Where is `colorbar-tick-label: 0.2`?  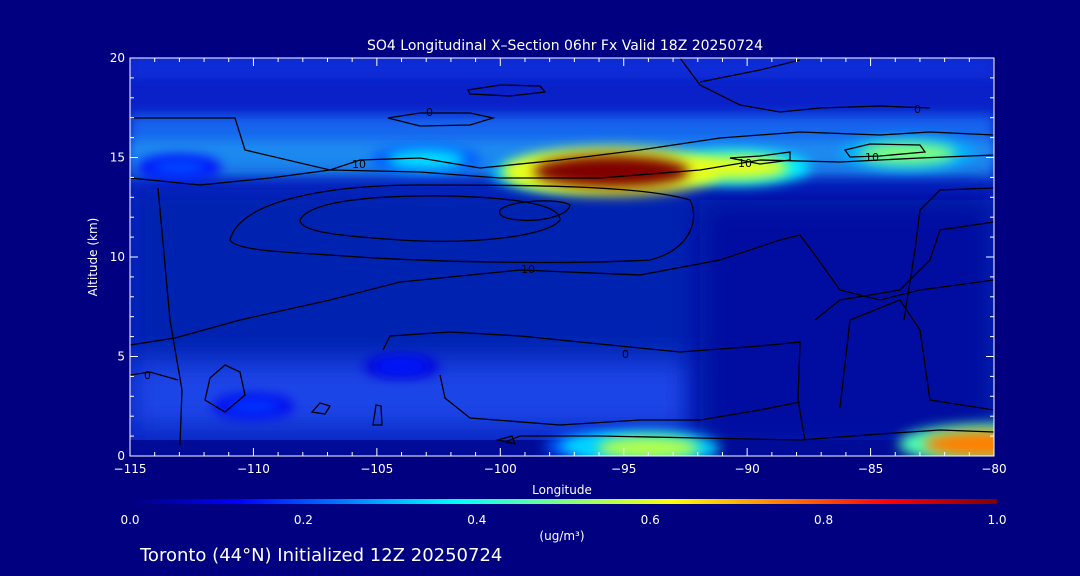
colorbar-tick-label: 0.2 is located at coordinates (303, 520).